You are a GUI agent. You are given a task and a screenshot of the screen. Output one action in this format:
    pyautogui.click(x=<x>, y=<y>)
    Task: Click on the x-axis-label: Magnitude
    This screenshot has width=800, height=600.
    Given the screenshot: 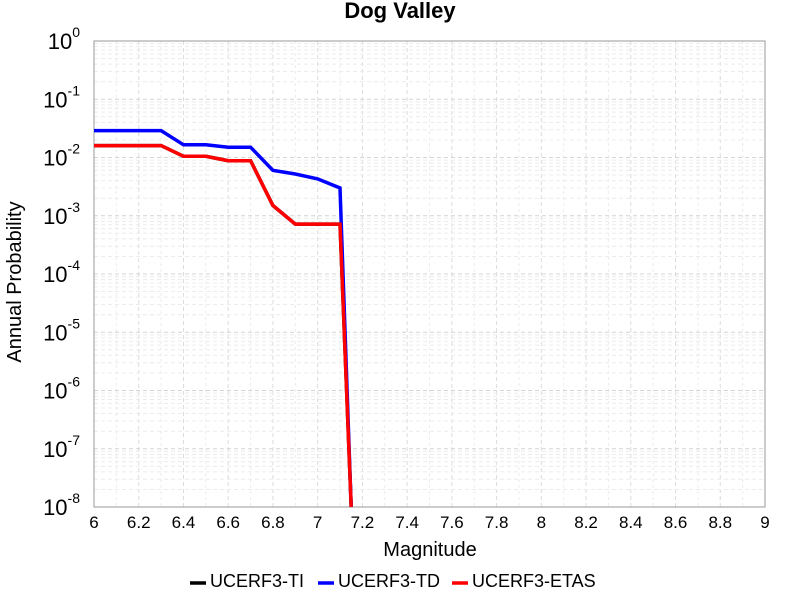 What is the action you would take?
    pyautogui.click(x=429, y=550)
    